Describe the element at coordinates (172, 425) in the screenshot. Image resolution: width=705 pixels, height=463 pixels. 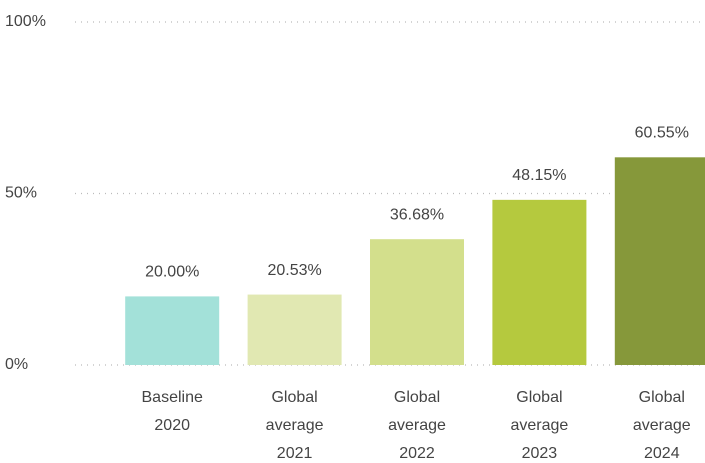
I see `x-tick-label: 2020` at that location.